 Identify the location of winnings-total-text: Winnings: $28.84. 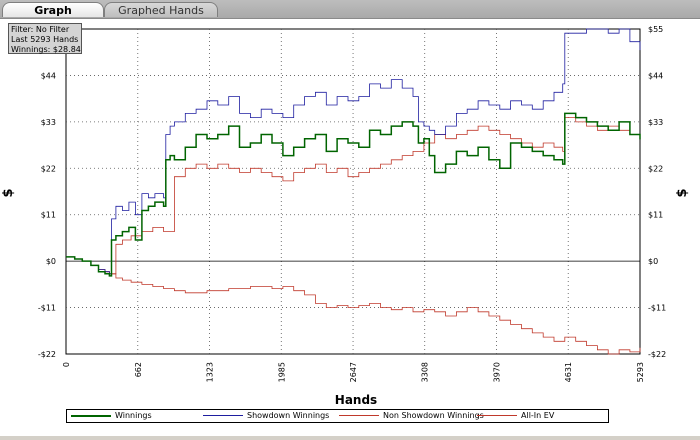
(46, 49).